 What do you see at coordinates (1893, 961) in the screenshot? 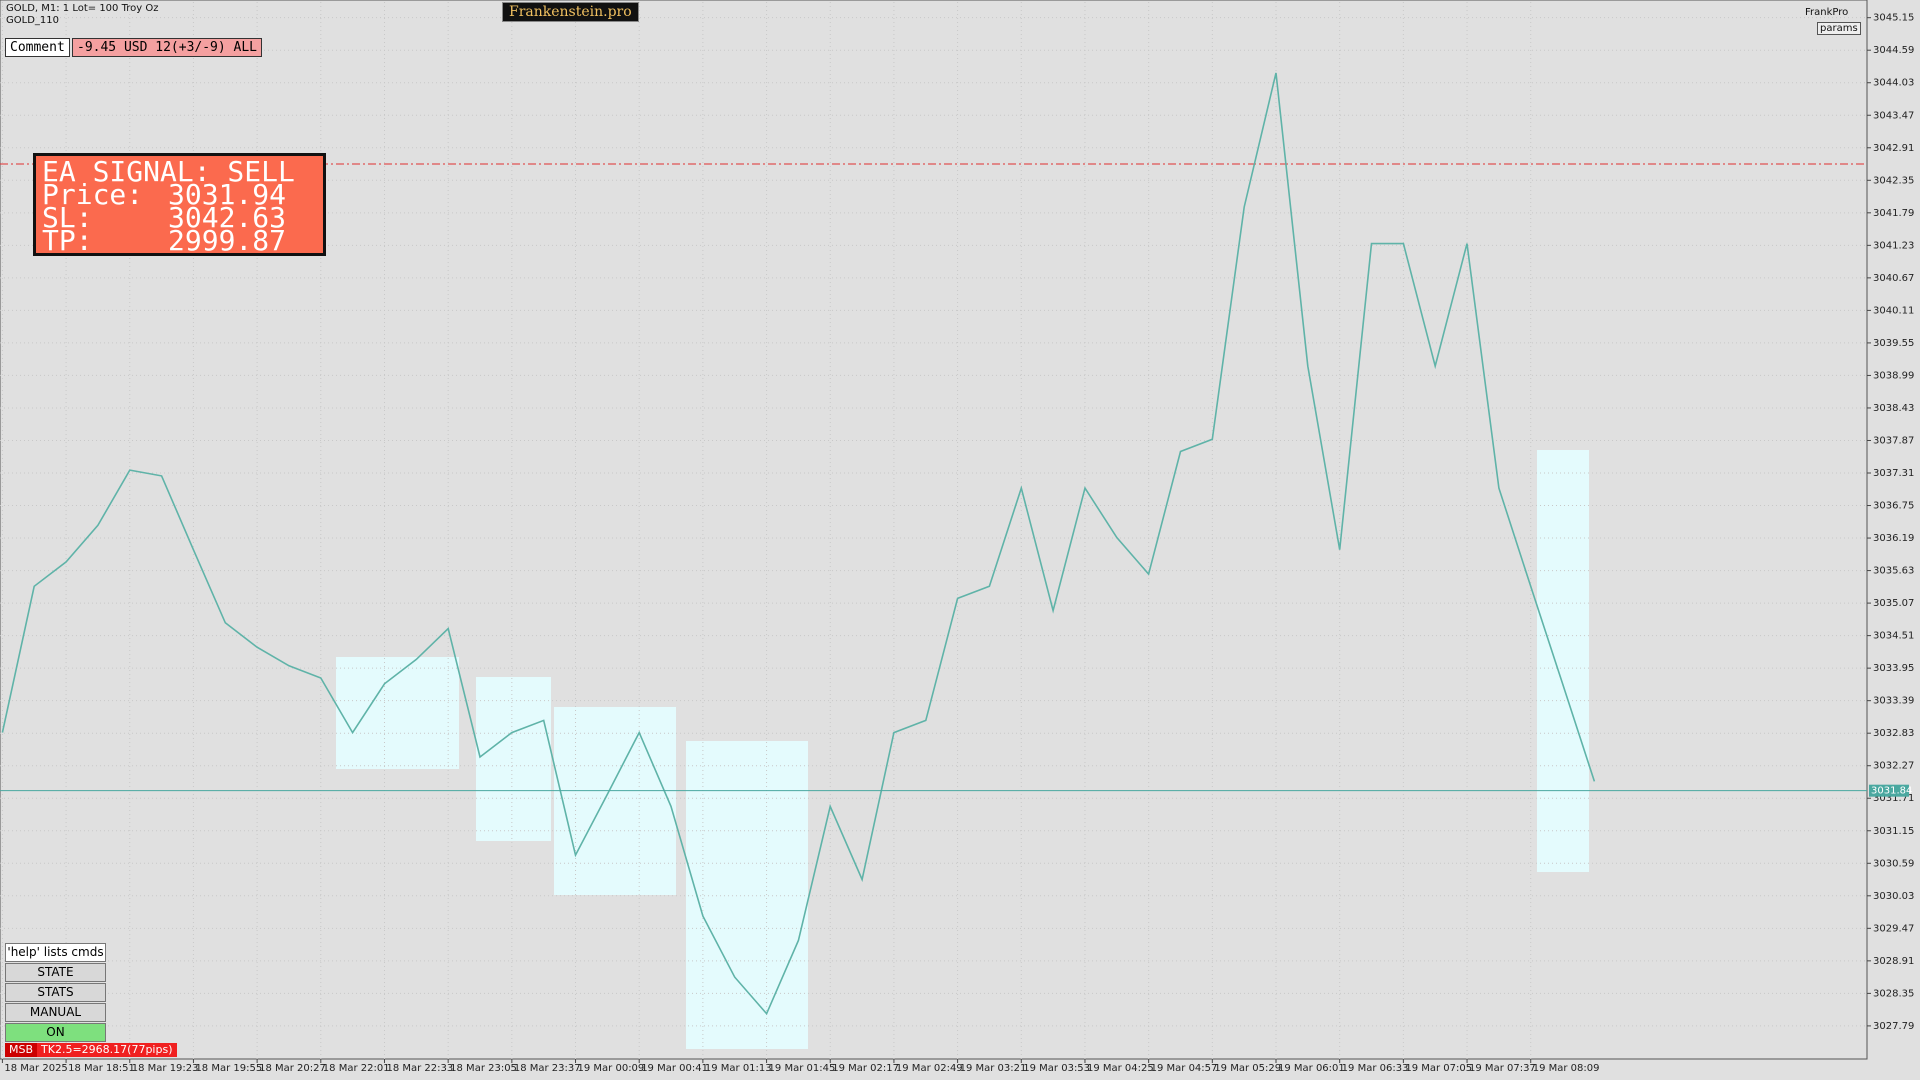
I see `y-tick-label: 3028.91` at bounding box center [1893, 961].